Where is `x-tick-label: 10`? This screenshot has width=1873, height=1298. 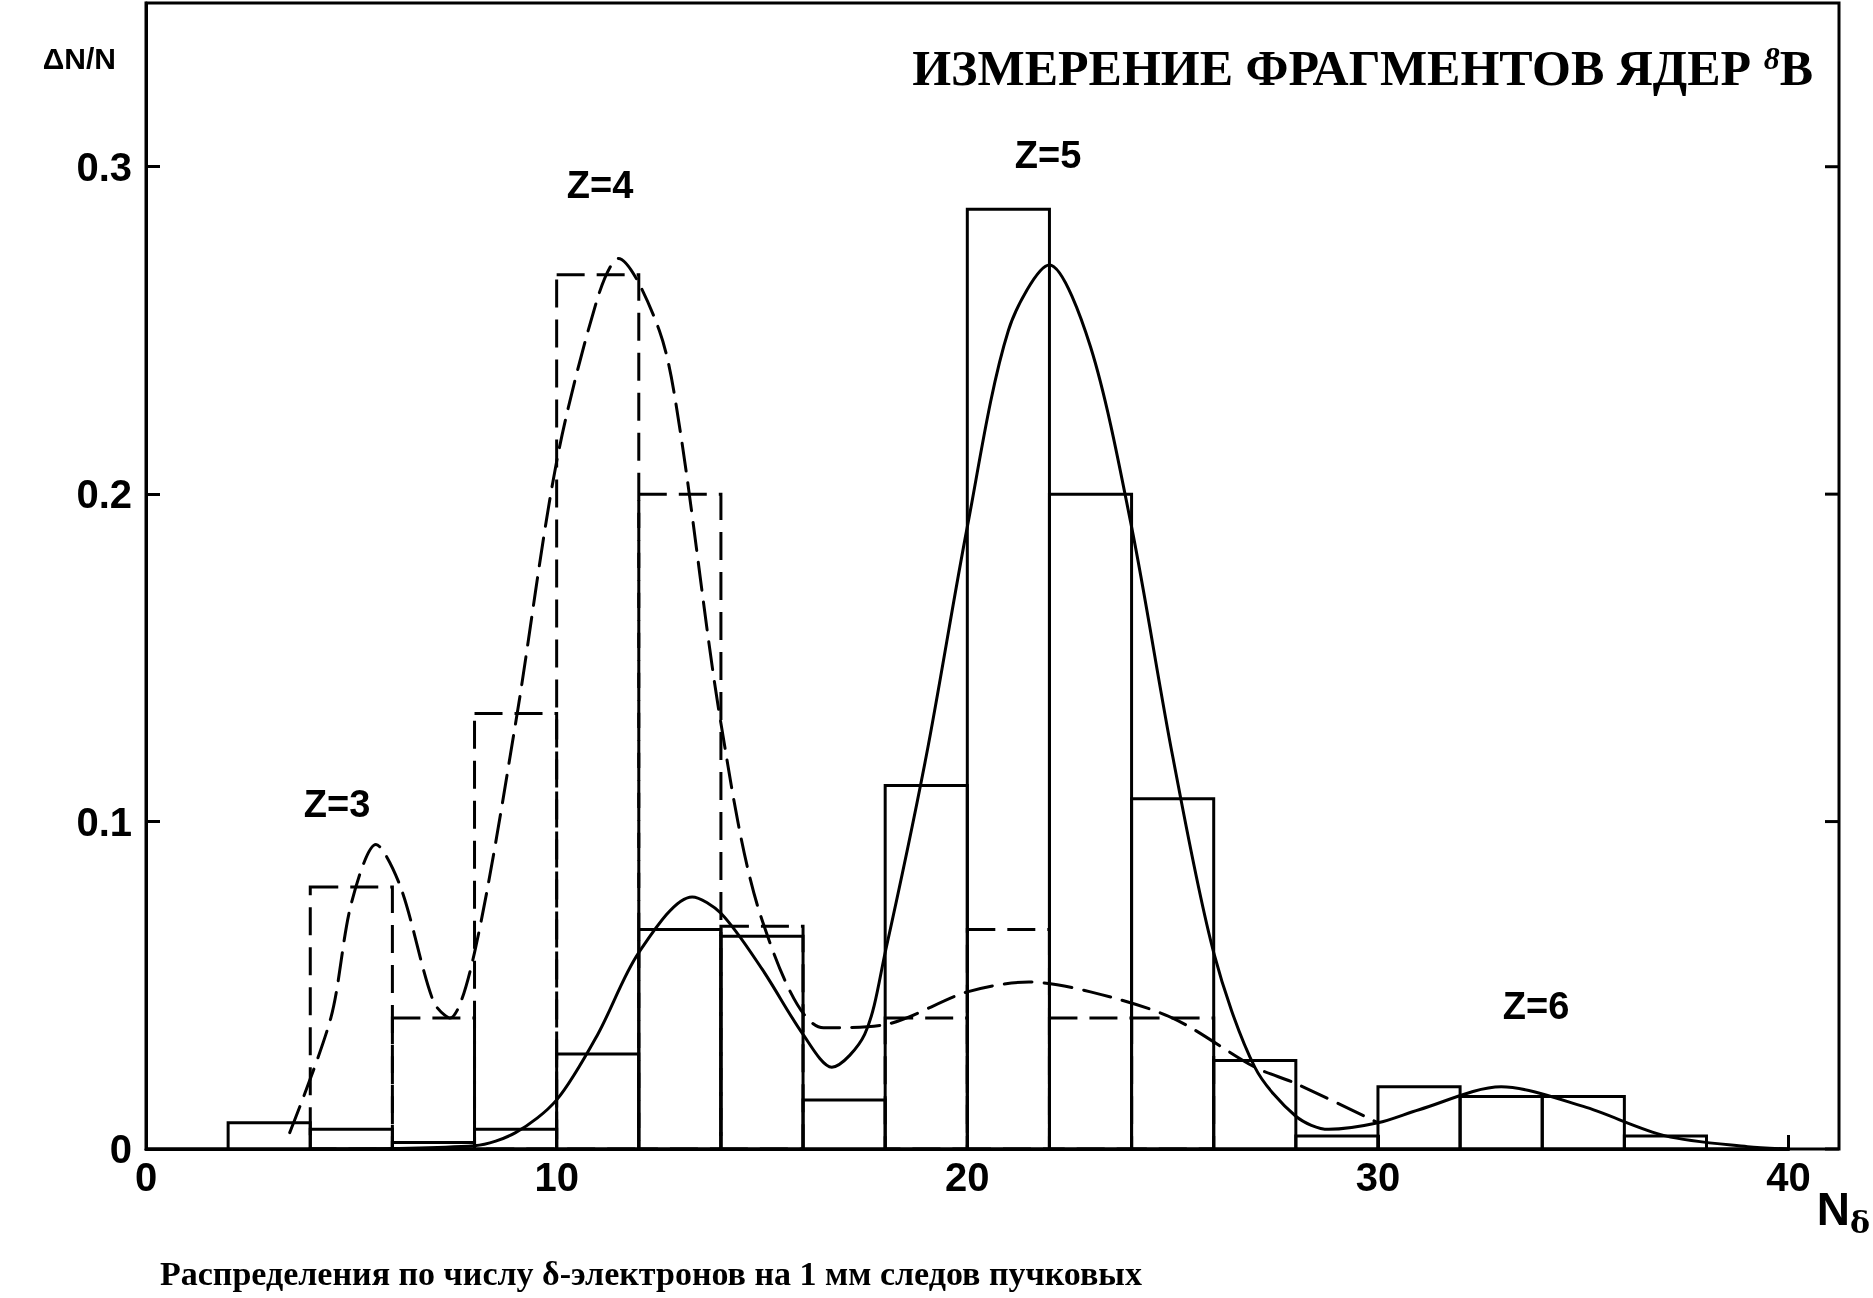
x-tick-label: 10 is located at coordinates (556, 1177).